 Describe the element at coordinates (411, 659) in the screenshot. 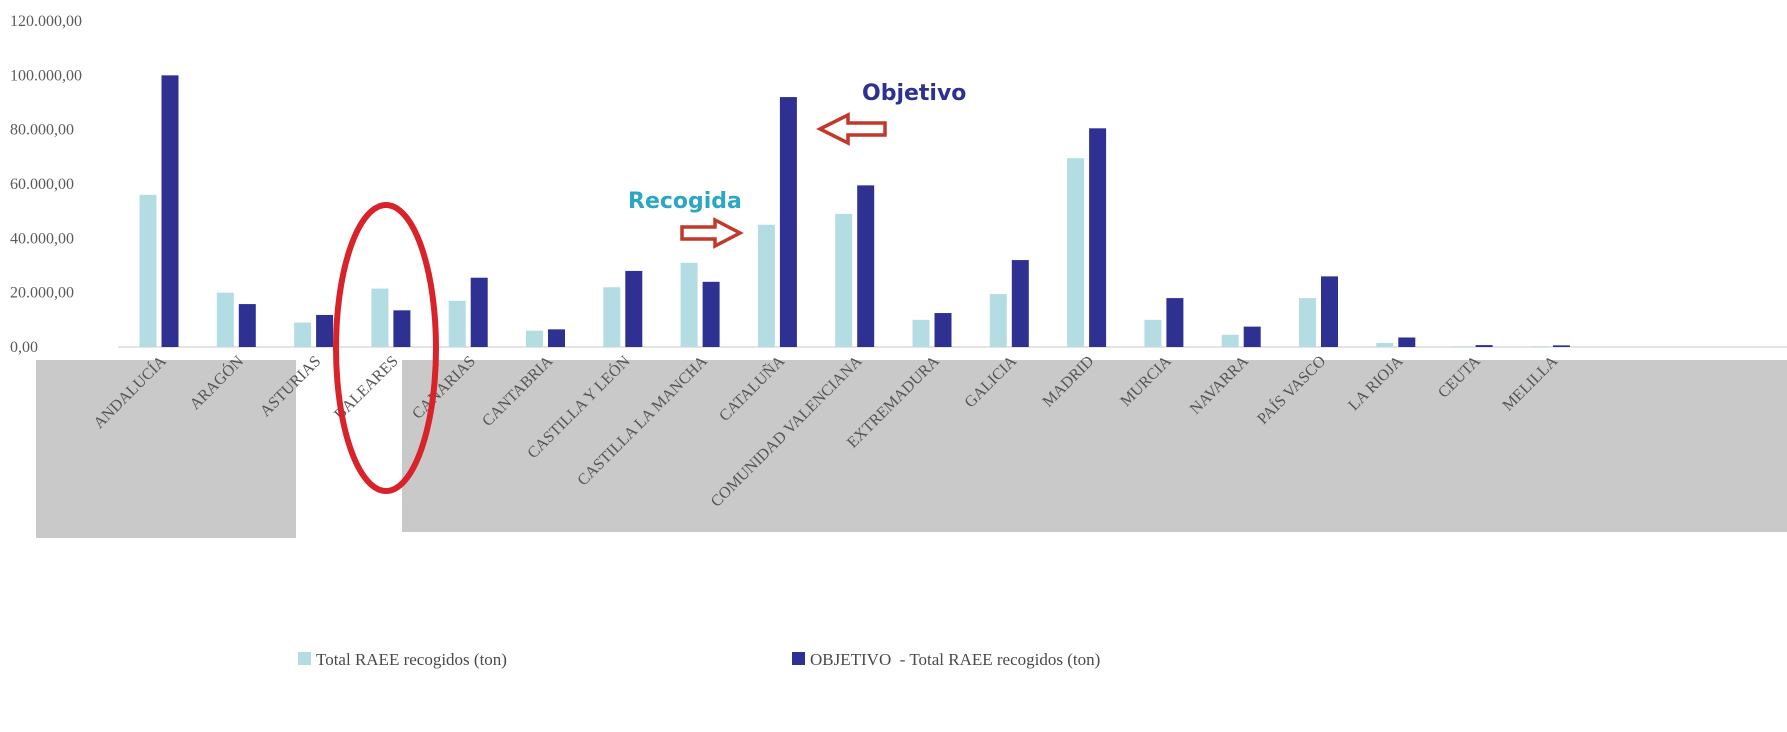

I see `legend-label-recogidos: Total RAEE recogidos (ton)` at that location.